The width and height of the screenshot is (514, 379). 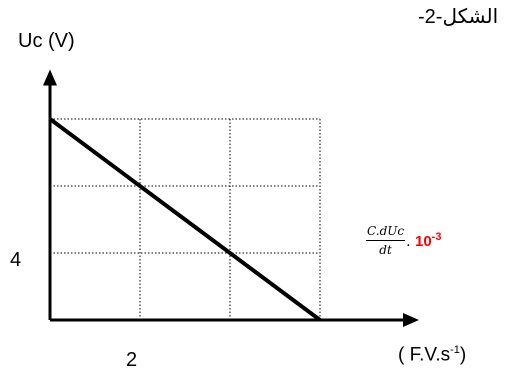 What do you see at coordinates (16, 260) in the screenshot?
I see `y-tick-label: 4` at bounding box center [16, 260].